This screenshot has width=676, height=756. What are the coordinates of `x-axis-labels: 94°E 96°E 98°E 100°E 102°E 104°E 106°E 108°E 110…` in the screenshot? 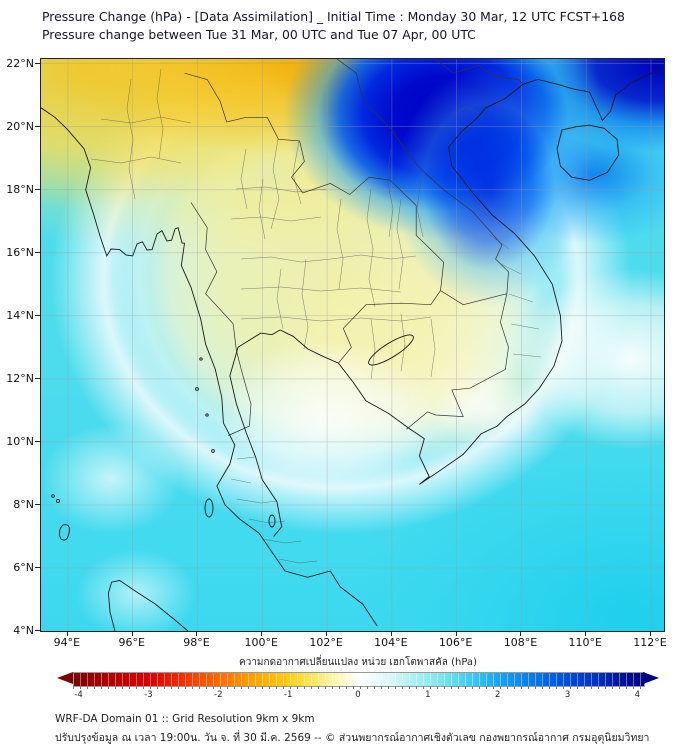 It's located at (353, 642).